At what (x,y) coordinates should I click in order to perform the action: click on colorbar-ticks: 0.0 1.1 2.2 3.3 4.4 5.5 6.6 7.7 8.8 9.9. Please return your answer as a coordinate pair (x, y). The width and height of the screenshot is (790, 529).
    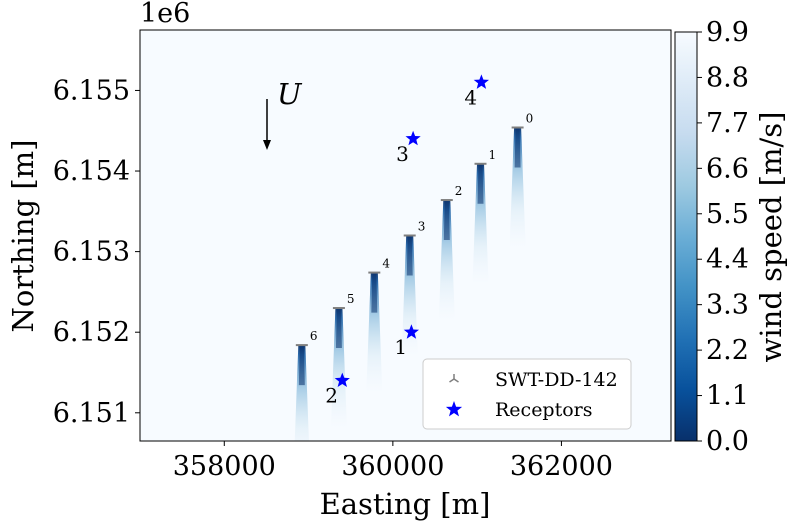
    Looking at the image, I should click on (723, 237).